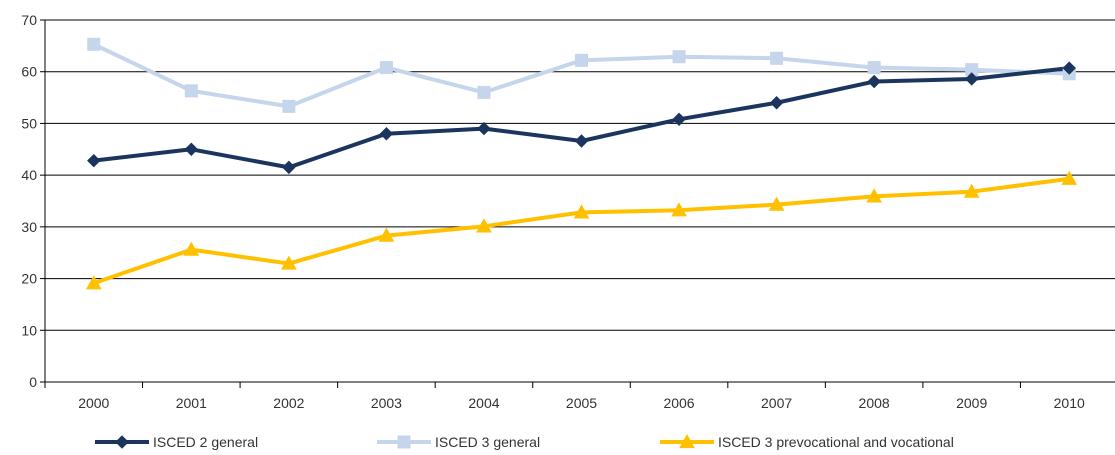  Describe the element at coordinates (836, 442) in the screenshot. I see `legend-label: ISCED 3 prevocational and vocational` at that location.